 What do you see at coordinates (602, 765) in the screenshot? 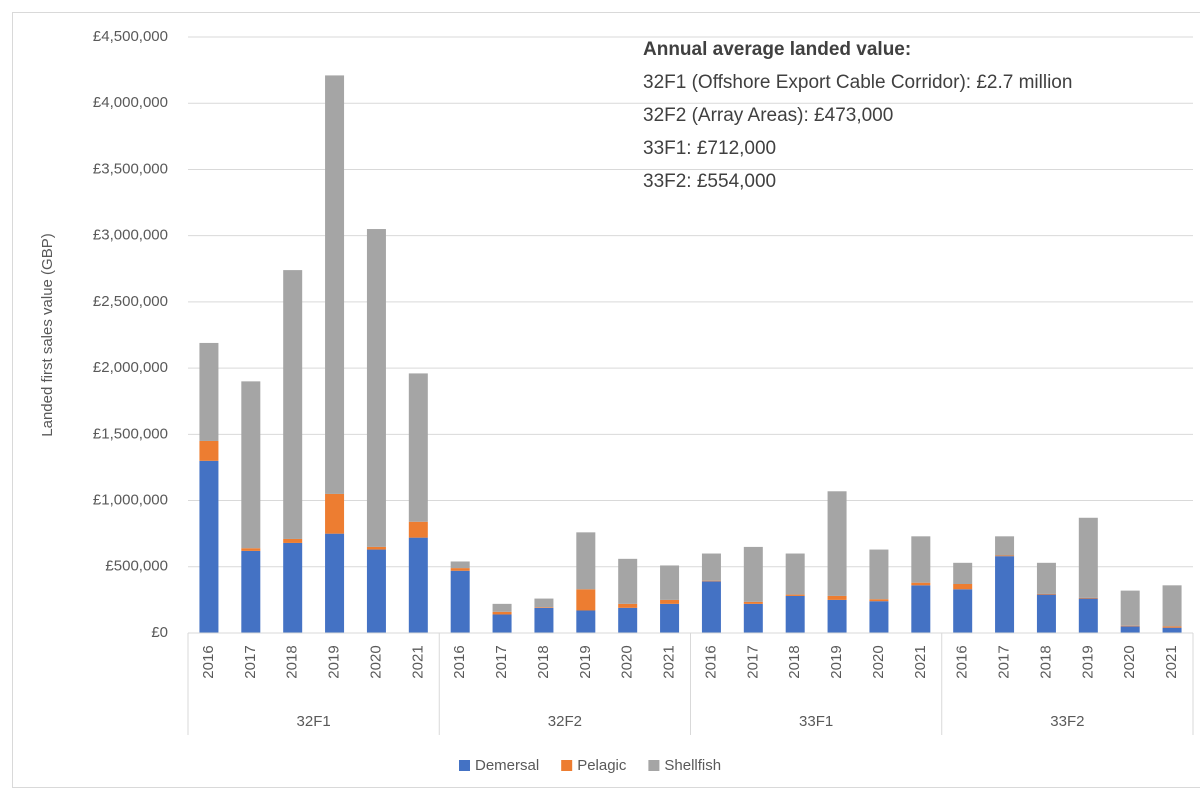
I see `legend-label: Pelagic` at bounding box center [602, 765].